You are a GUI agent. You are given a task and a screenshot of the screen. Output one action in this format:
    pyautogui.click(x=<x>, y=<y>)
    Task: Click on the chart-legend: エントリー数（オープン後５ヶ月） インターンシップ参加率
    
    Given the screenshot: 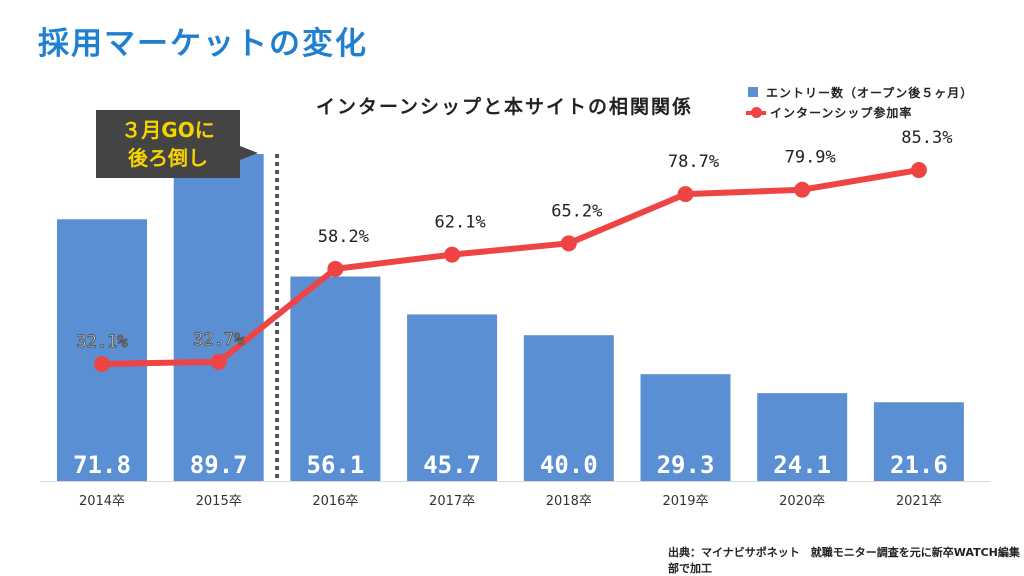 What is the action you would take?
    pyautogui.click(x=859, y=102)
    